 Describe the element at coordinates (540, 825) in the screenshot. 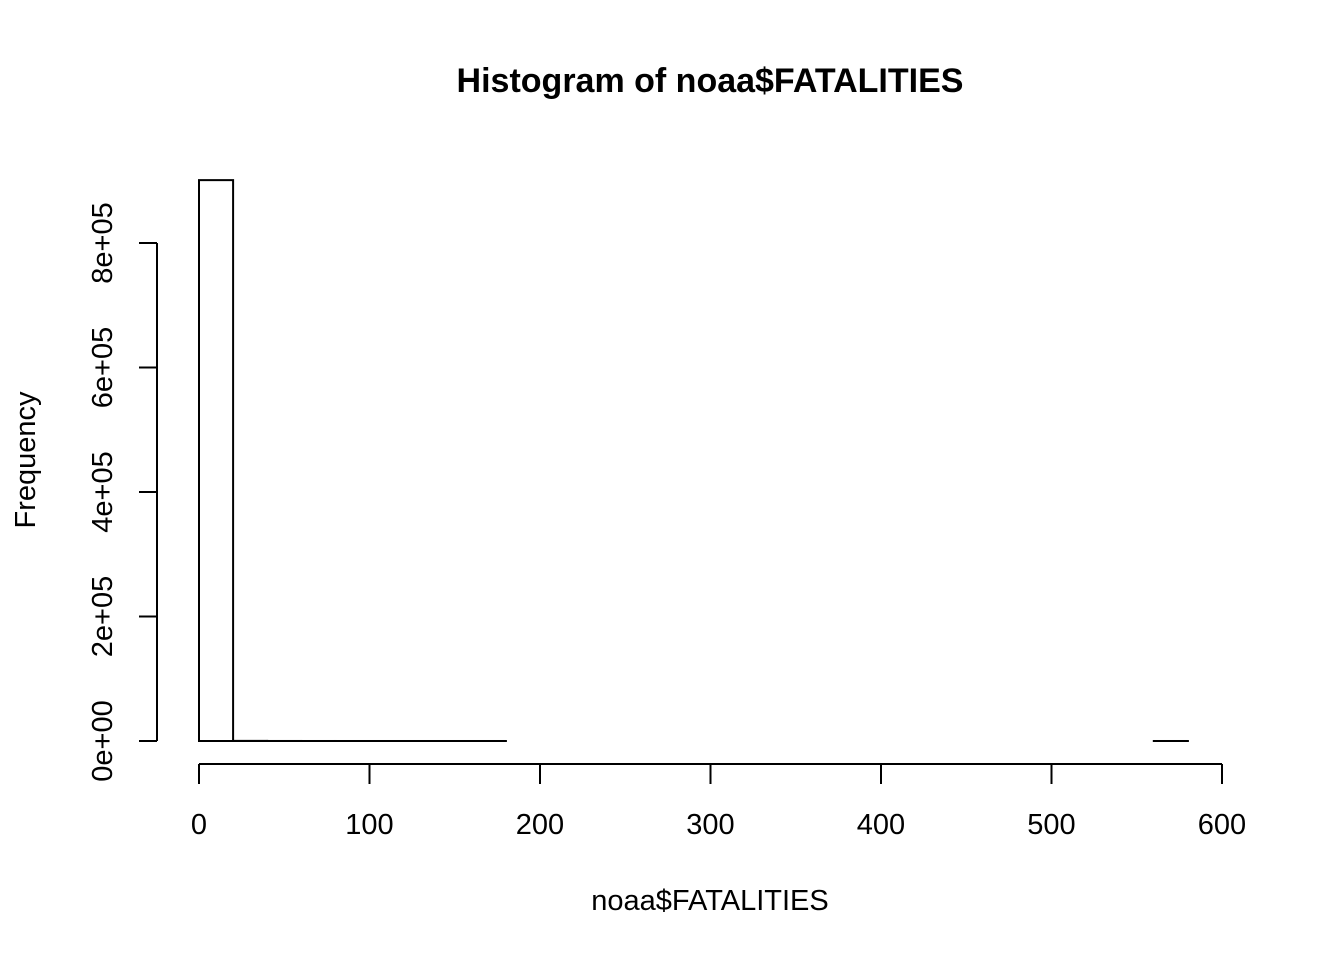

I see `x-tick-label: 200` at that location.